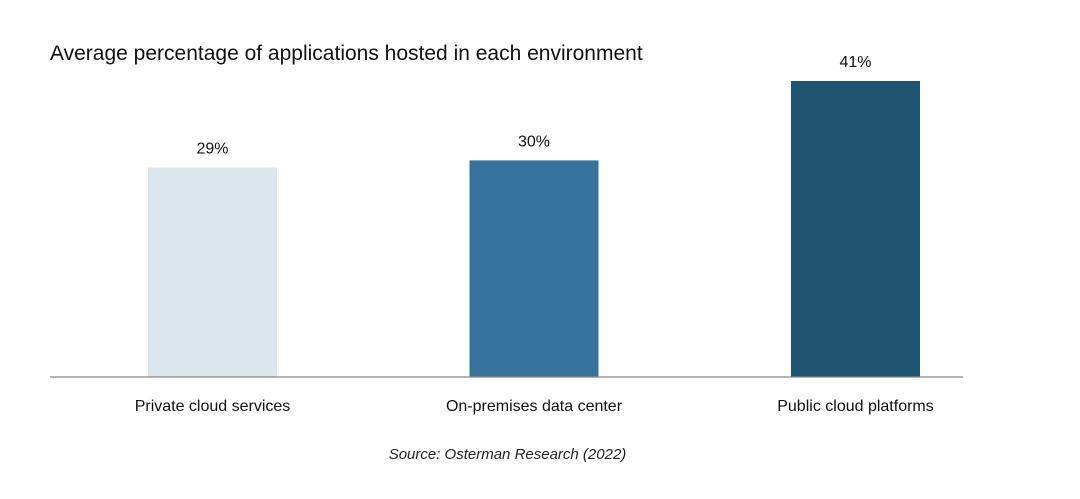 Image resolution: width=1080 pixels, height=499 pixels. Describe the element at coordinates (213, 406) in the screenshot. I see `category-label-0: Private cloud services` at that location.